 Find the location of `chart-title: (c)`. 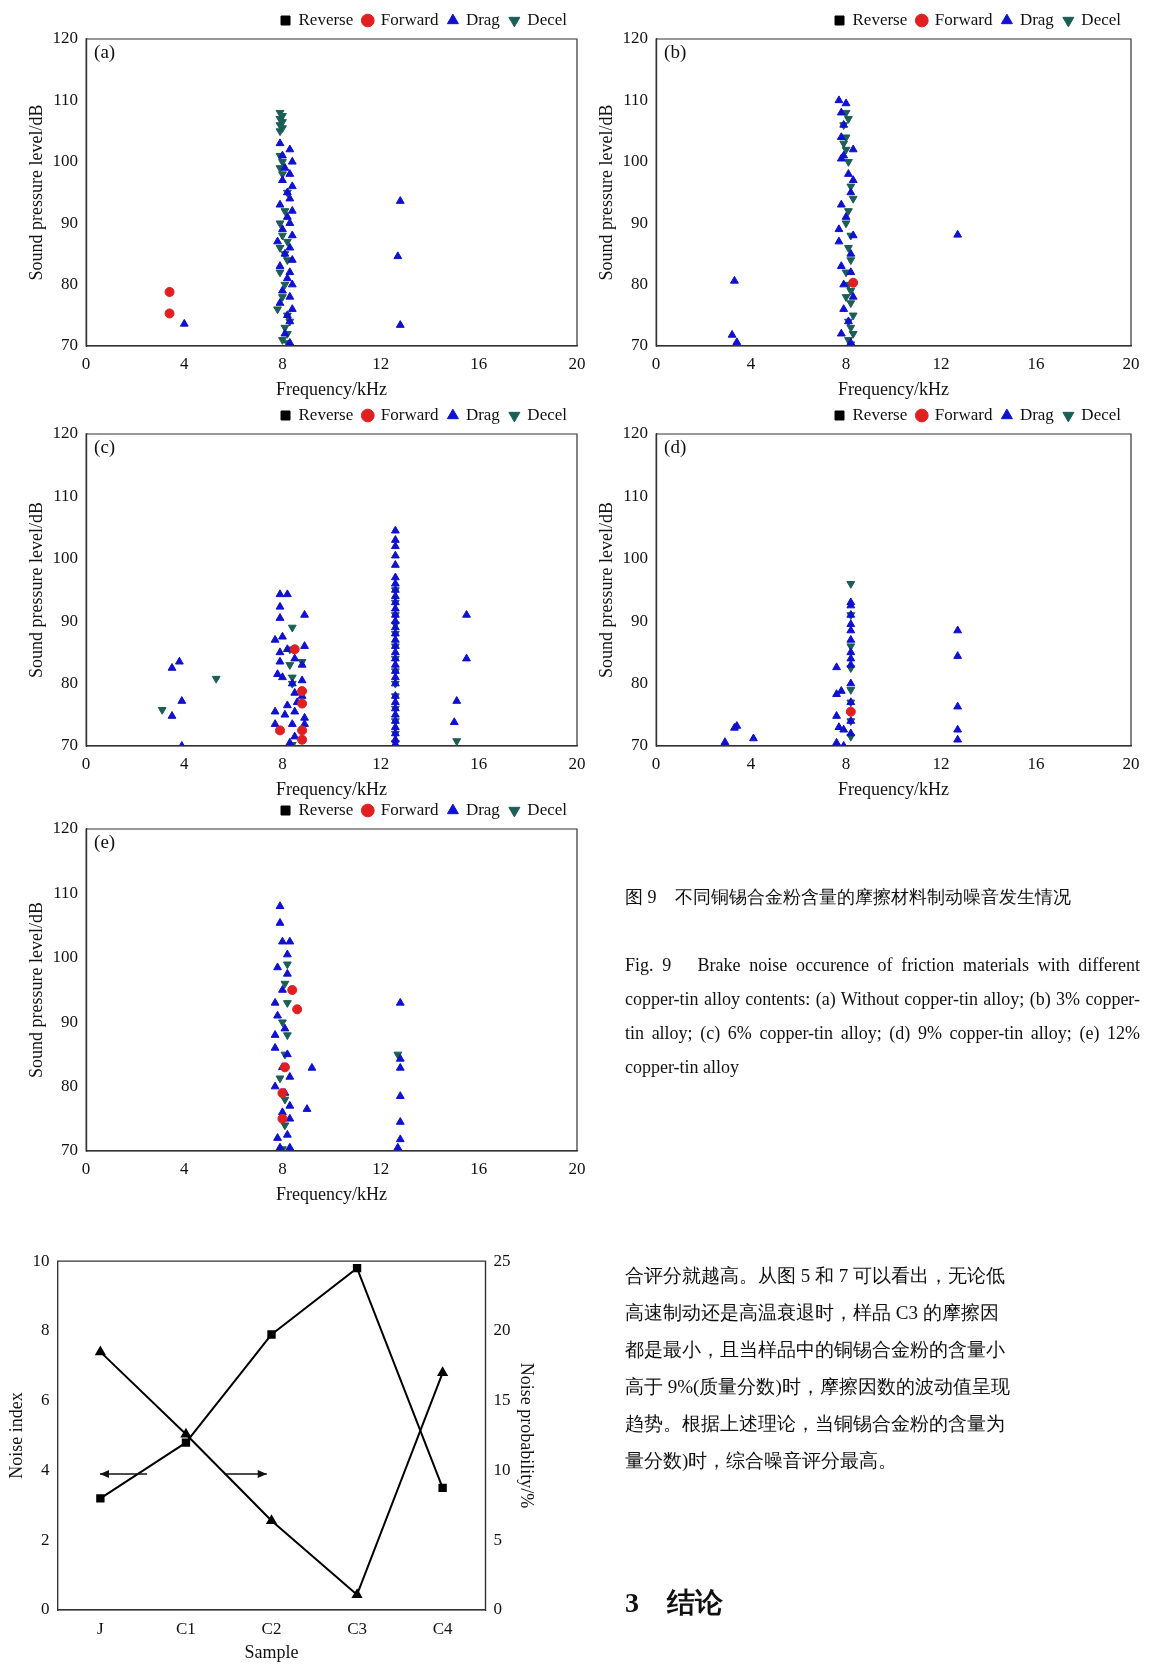

chart-title: (c) is located at coordinates (105, 447).